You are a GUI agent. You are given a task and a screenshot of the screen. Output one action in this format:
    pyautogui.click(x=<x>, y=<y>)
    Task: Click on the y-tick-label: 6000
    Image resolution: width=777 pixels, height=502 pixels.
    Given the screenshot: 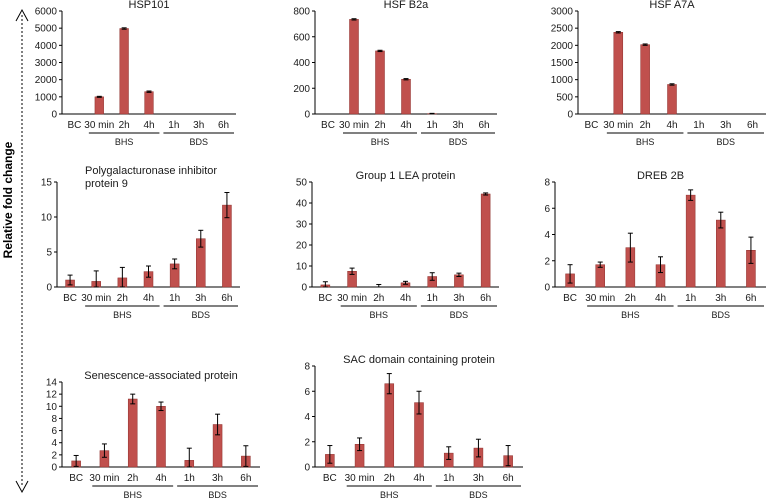 What is the action you would take?
    pyautogui.click(x=46, y=12)
    